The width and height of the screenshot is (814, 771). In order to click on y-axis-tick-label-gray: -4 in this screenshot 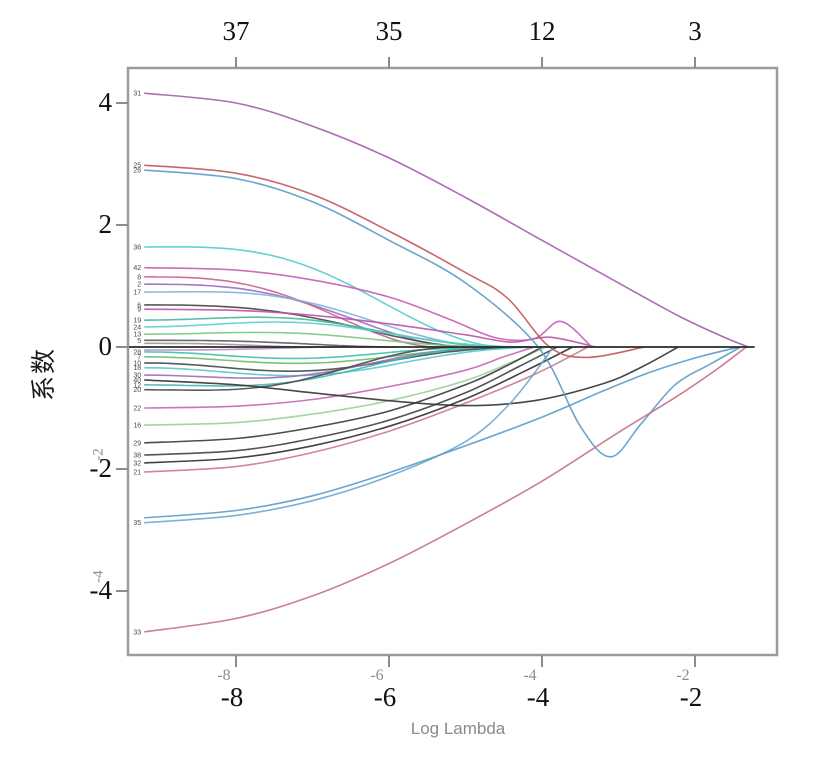, I will do `click(98, 576)`.